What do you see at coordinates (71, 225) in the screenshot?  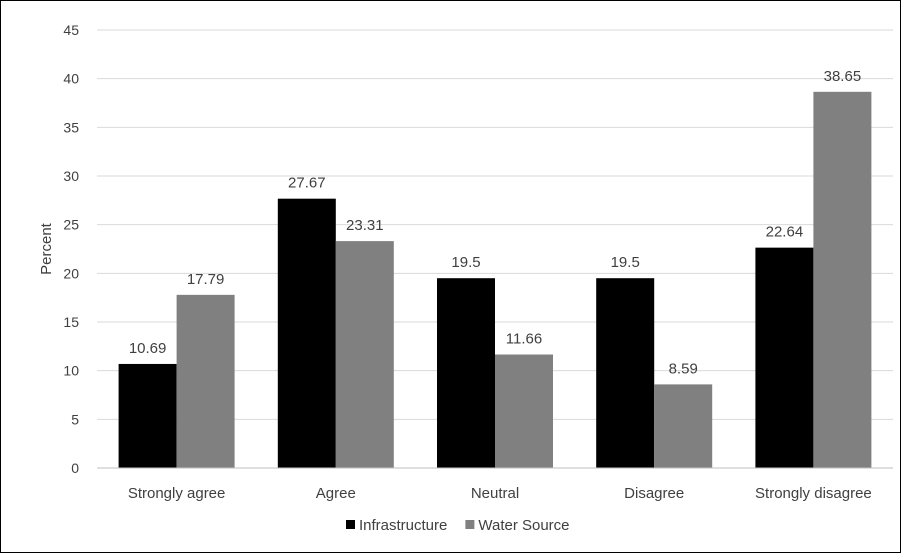 I see `y-tick-label: 25` at bounding box center [71, 225].